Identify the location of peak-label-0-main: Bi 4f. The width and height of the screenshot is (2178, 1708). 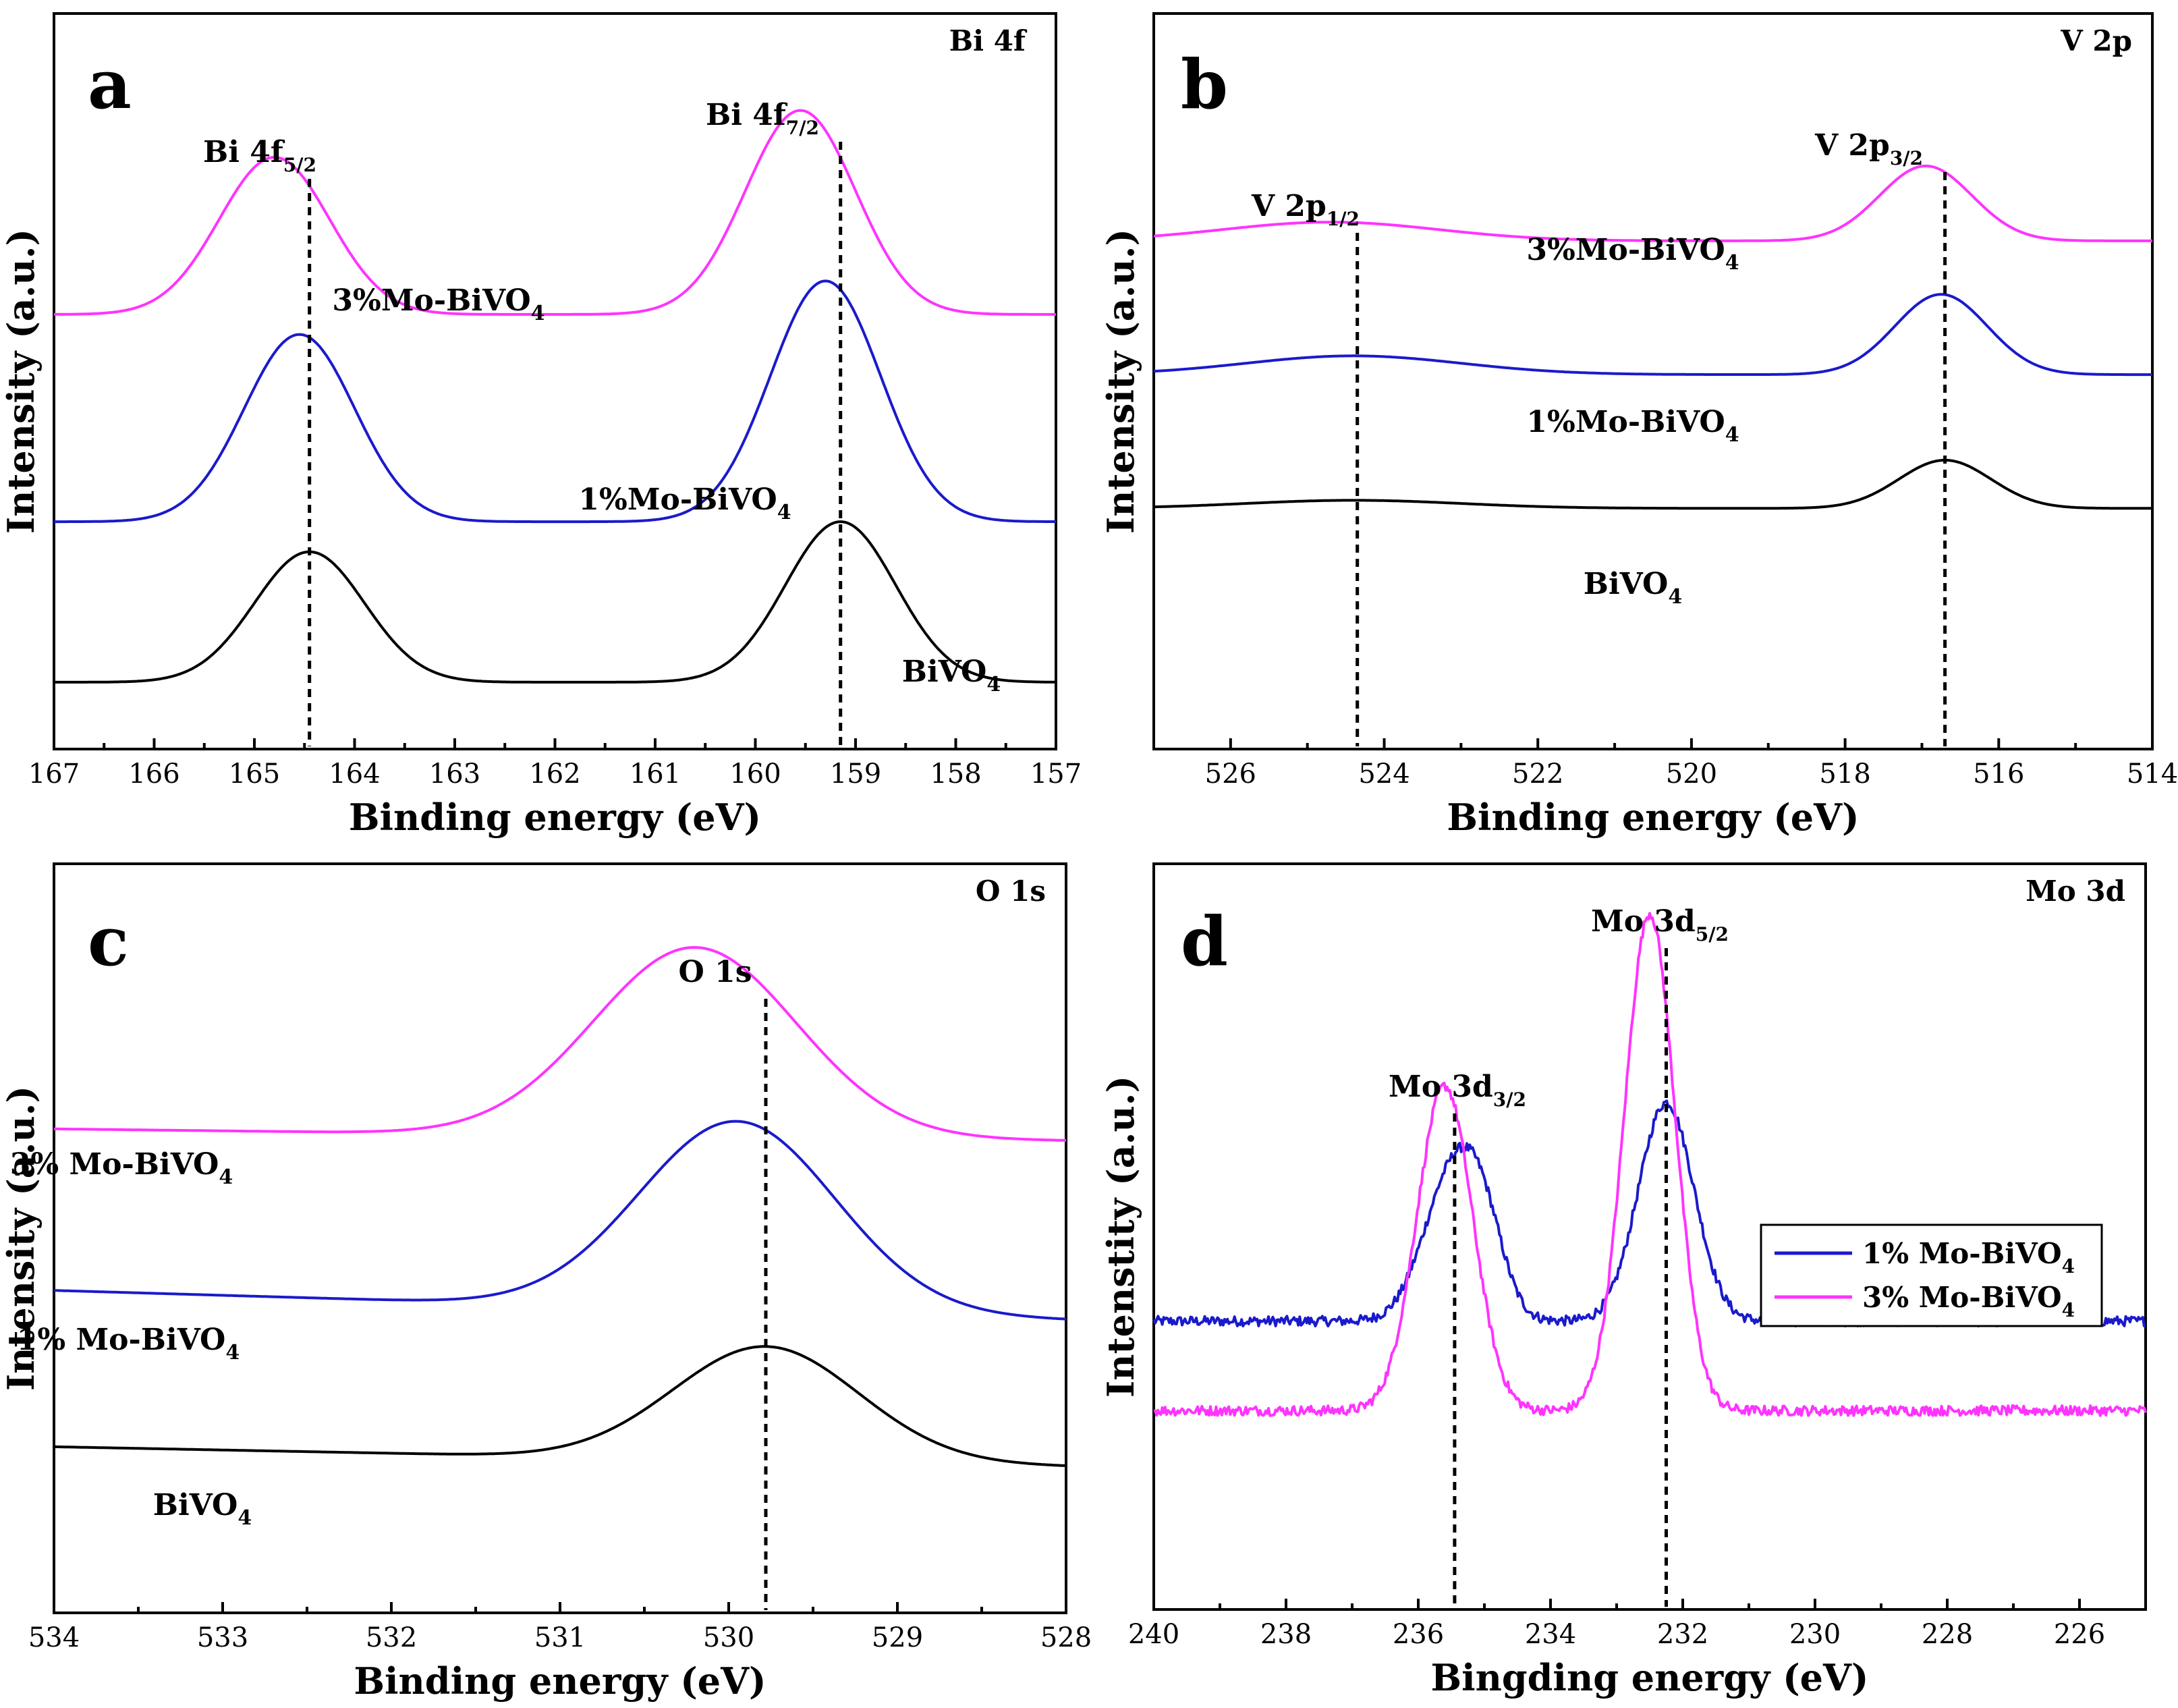
(244, 152).